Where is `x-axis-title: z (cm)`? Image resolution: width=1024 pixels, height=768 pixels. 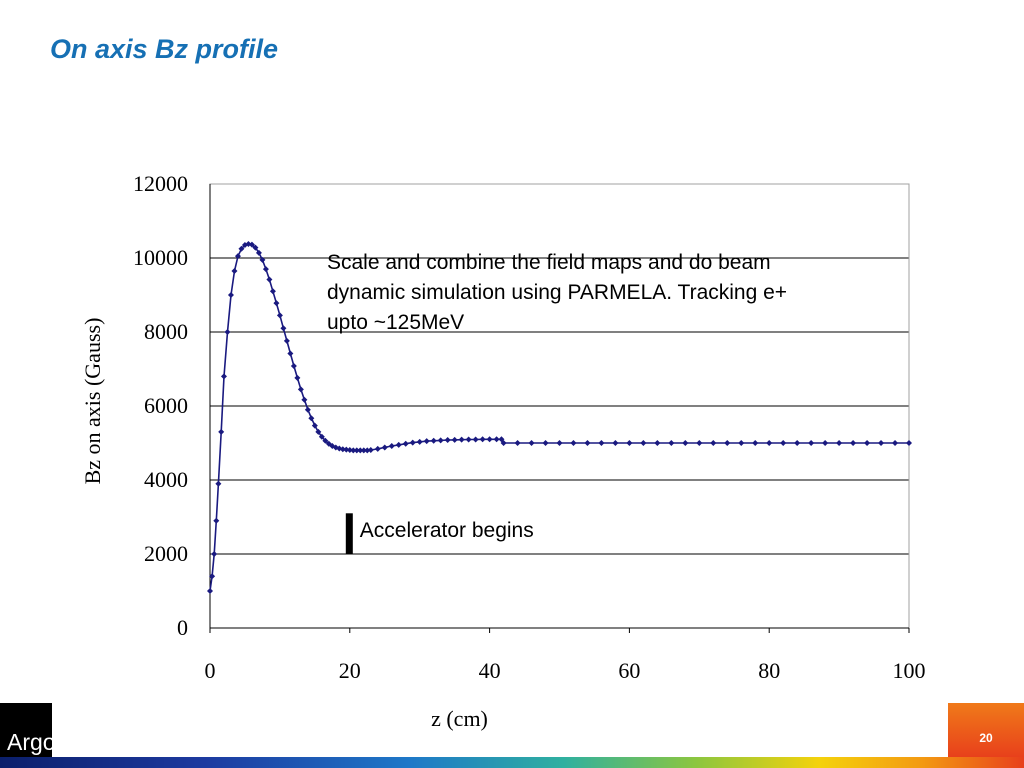 x-axis-title: z (cm) is located at coordinates (459, 718).